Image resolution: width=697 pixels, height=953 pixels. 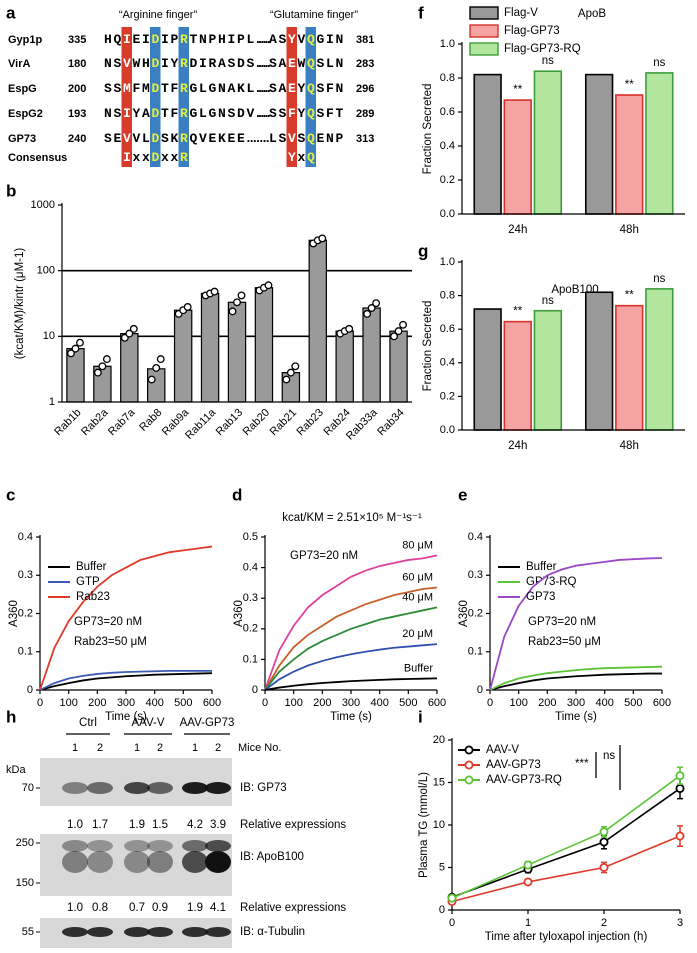 What do you see at coordinates (437, 703) in the screenshot?
I see `x-tick-label: 600` at bounding box center [437, 703].